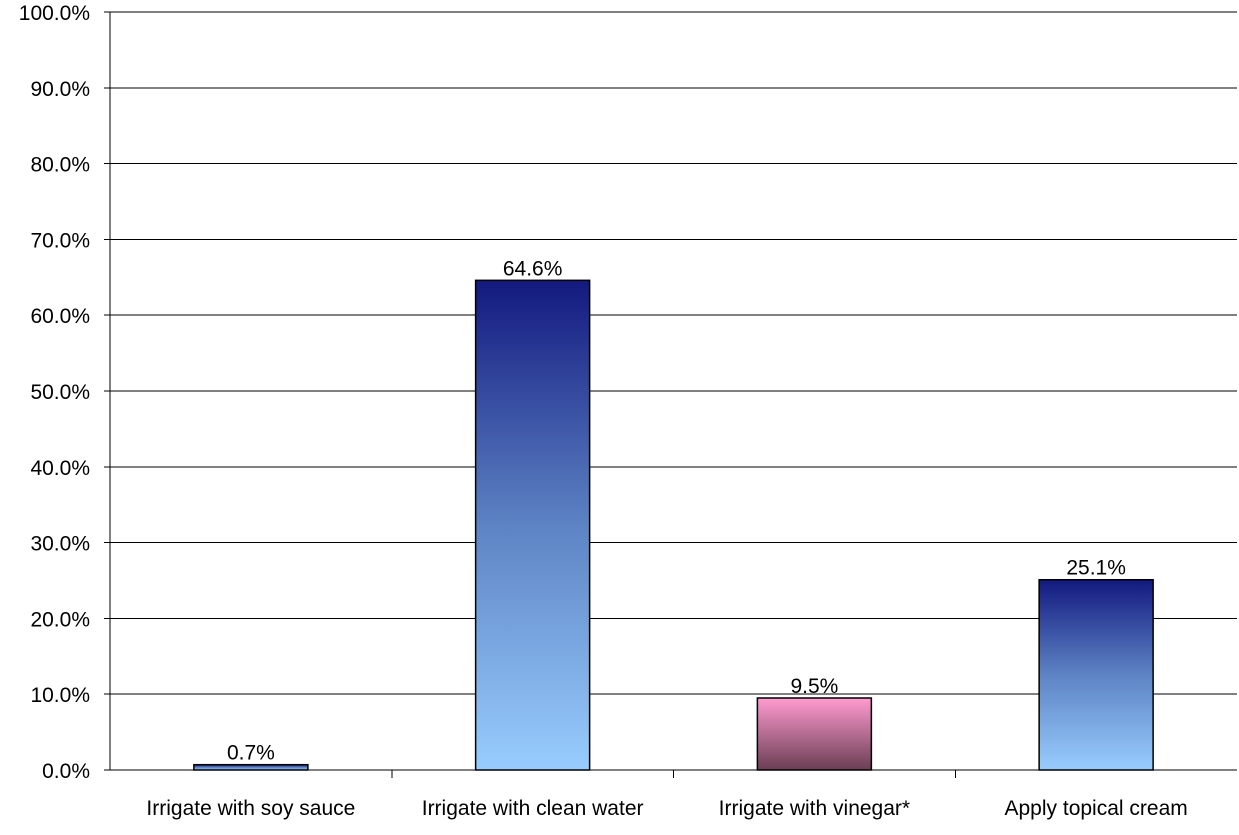 Image resolution: width=1239 pixels, height=835 pixels. What do you see at coordinates (66, 771) in the screenshot?
I see `y-tick-label: 0.0%` at bounding box center [66, 771].